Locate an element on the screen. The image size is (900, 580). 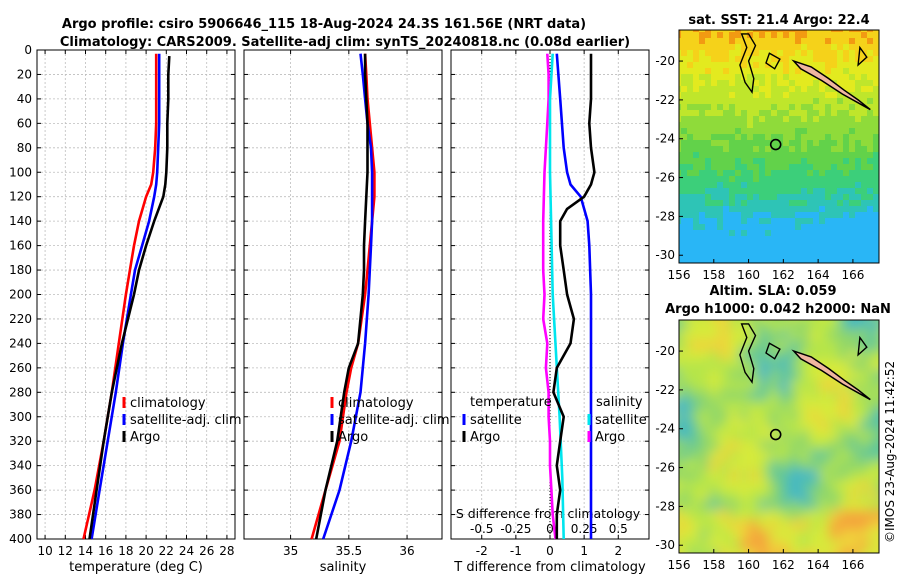
y-tick-label: 100 is located at coordinates (20, 172).